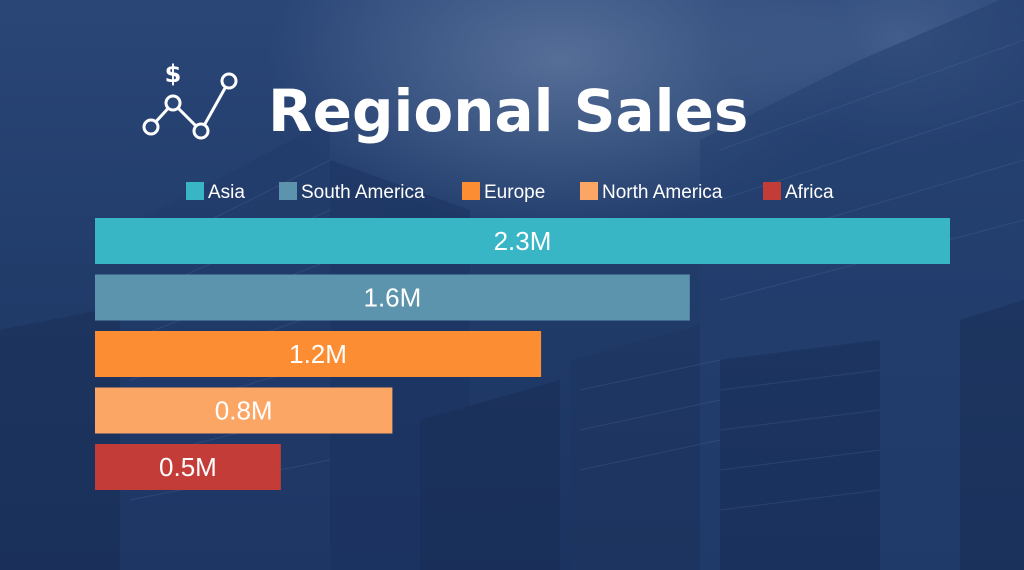 This screenshot has width=1024, height=570. I want to click on bar-value-label-asia: 2.3M, so click(523, 241).